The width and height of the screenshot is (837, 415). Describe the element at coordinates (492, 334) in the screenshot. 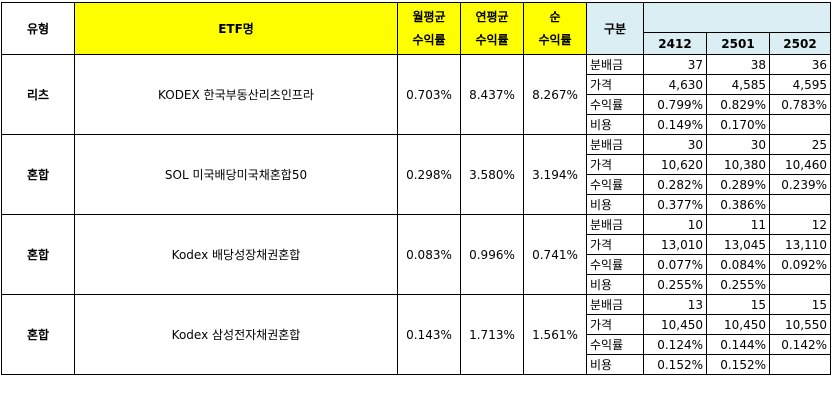

I see `annual-yield: 1.713%` at that location.